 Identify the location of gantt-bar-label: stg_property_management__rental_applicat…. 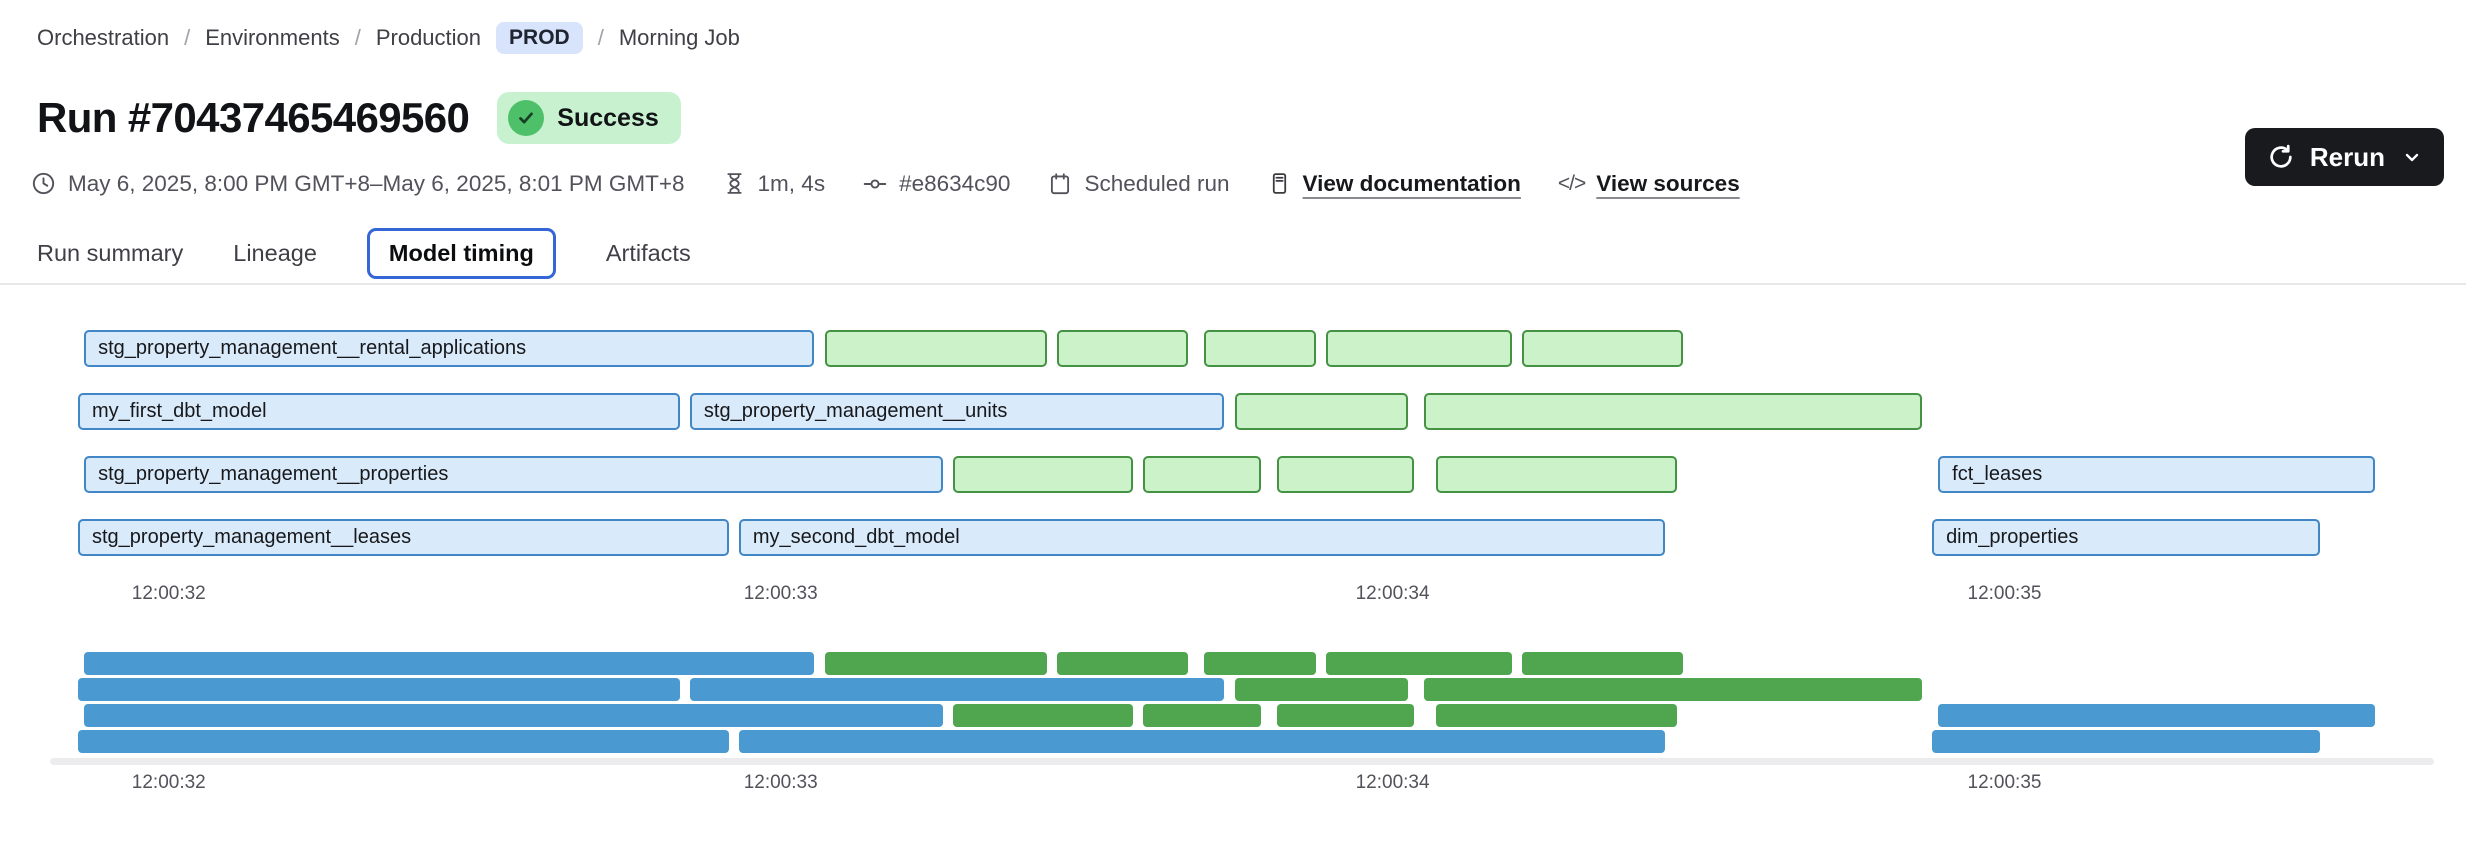
(312, 348).